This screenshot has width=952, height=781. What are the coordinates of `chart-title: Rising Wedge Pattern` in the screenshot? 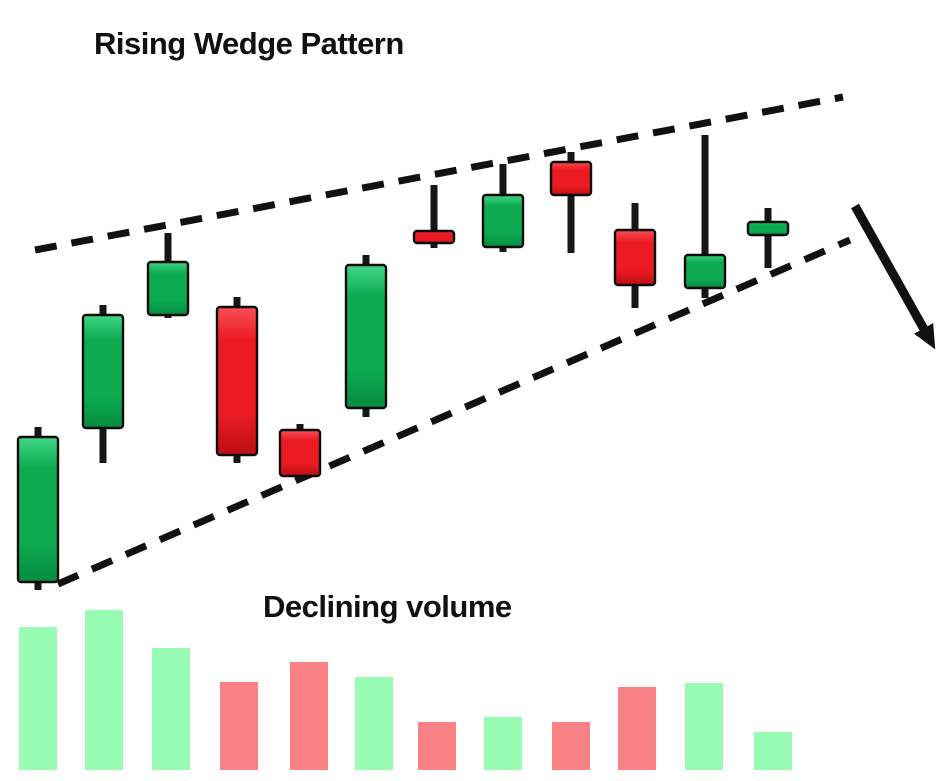 It's located at (249, 43).